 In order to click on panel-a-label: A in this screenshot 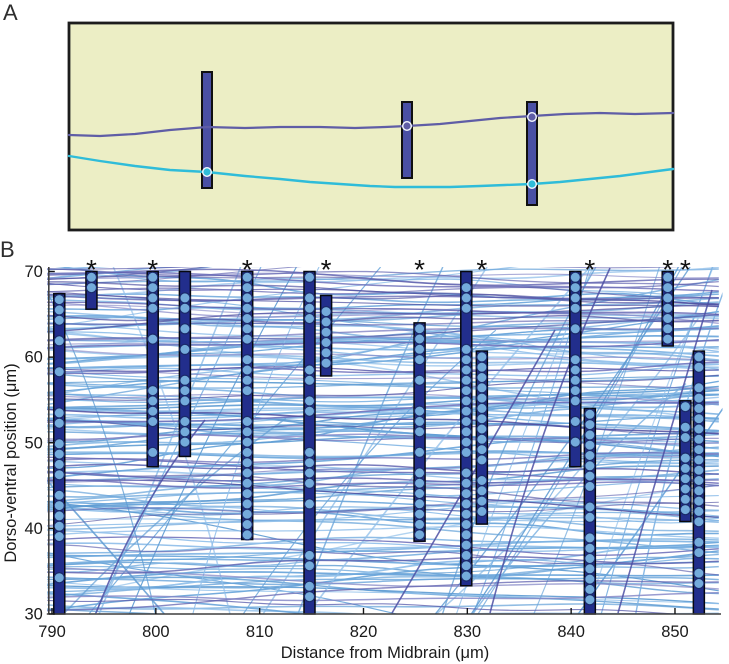, I will do `click(10, 12)`.